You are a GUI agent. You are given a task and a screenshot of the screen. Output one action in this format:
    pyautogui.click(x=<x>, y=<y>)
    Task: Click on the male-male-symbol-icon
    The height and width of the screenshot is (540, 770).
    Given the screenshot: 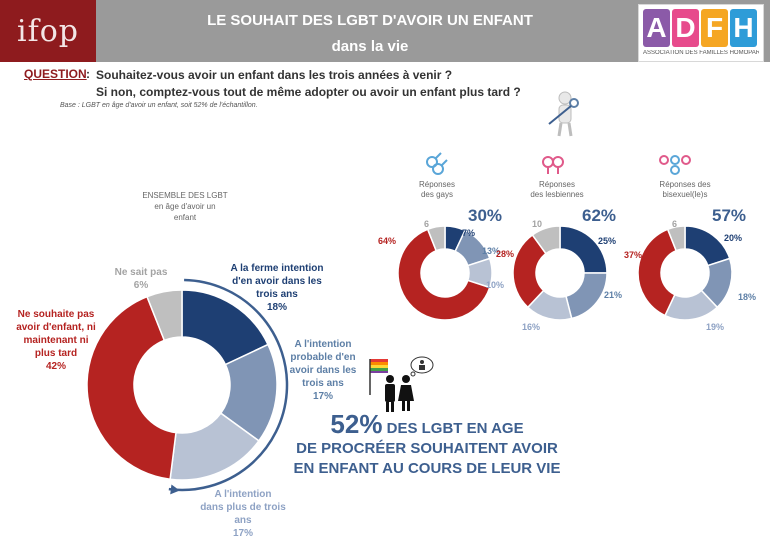 What is the action you would take?
    pyautogui.click(x=437, y=163)
    